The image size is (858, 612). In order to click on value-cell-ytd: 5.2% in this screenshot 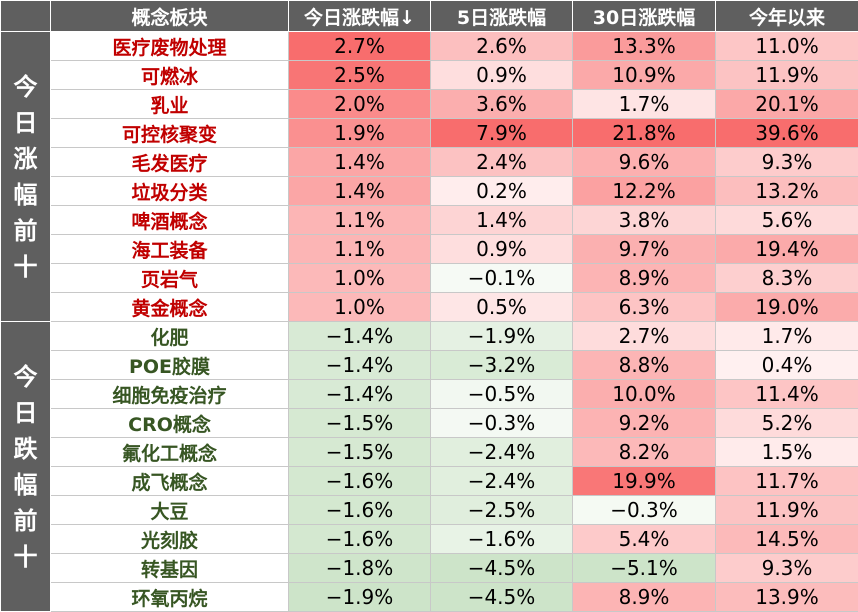, I will do `click(787, 423)`.